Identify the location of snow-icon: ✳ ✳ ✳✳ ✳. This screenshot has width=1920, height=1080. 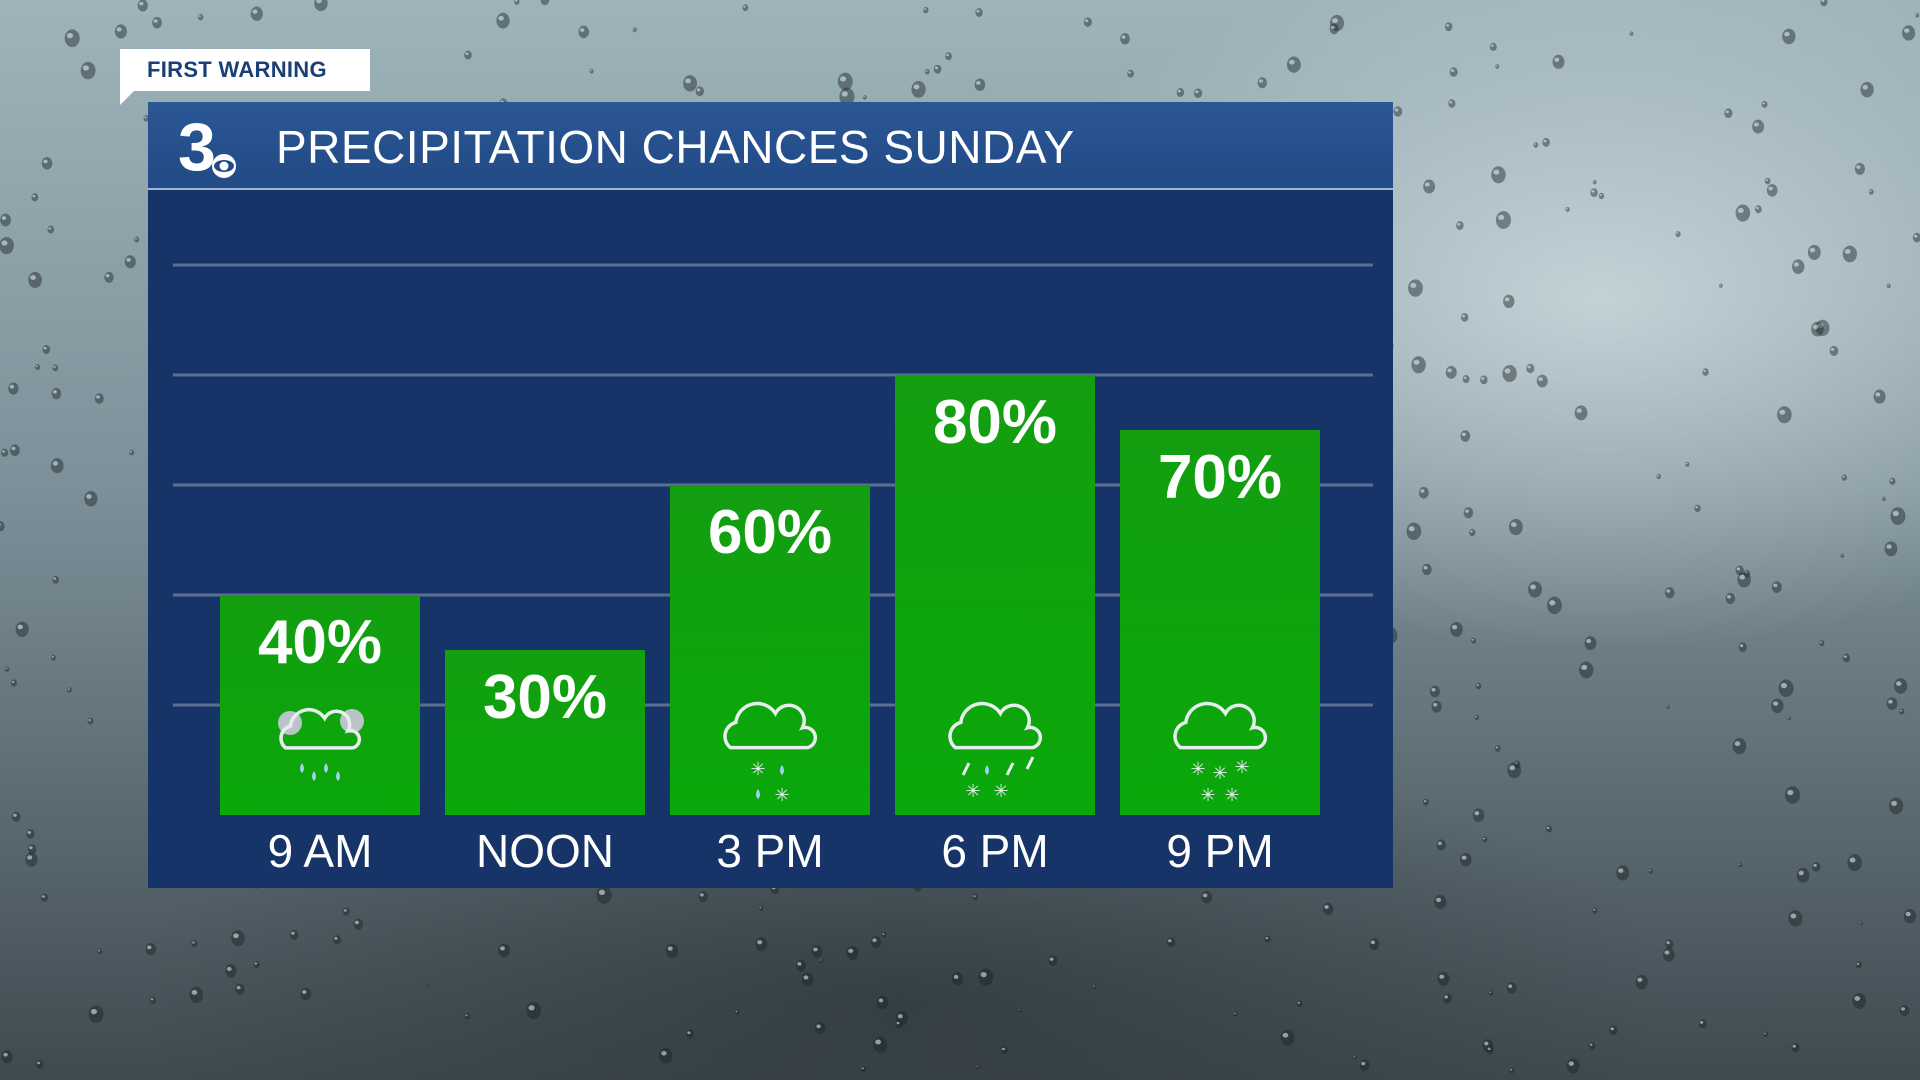
(1220, 753).